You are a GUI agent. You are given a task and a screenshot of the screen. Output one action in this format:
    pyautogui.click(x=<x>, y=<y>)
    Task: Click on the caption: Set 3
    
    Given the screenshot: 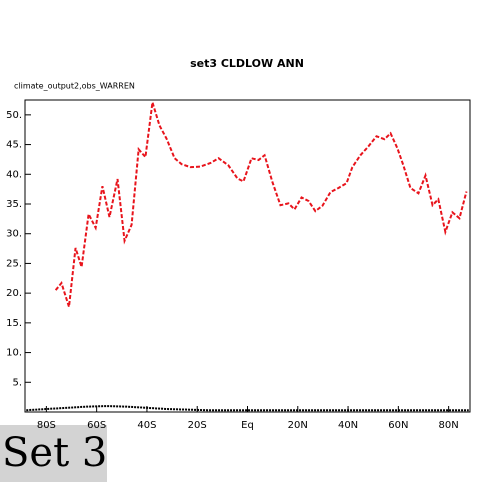 What is the action you would take?
    pyautogui.click(x=54, y=453)
    